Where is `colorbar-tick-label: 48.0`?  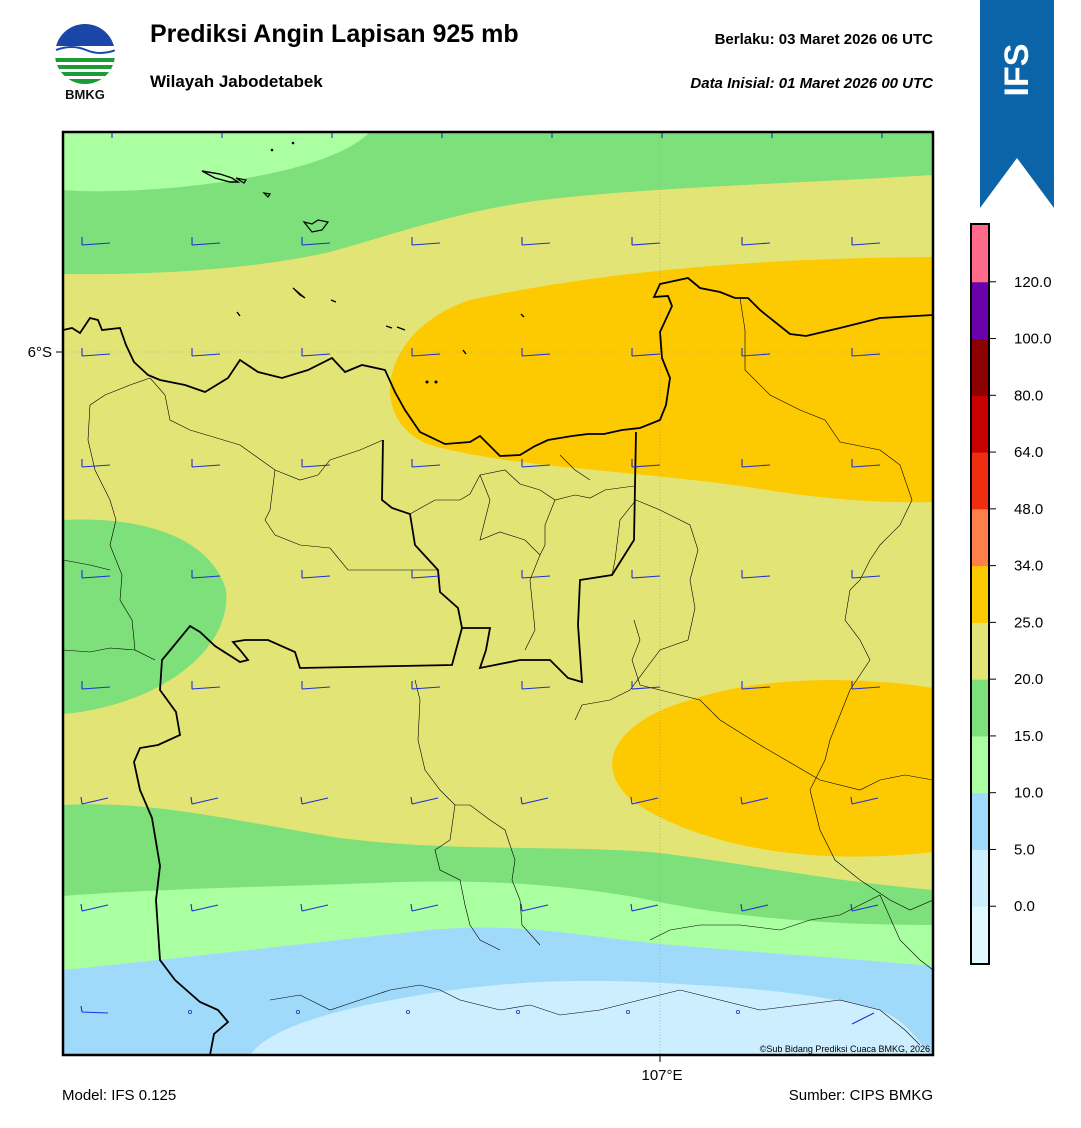 colorbar-tick-label: 48.0 is located at coordinates (1028, 509).